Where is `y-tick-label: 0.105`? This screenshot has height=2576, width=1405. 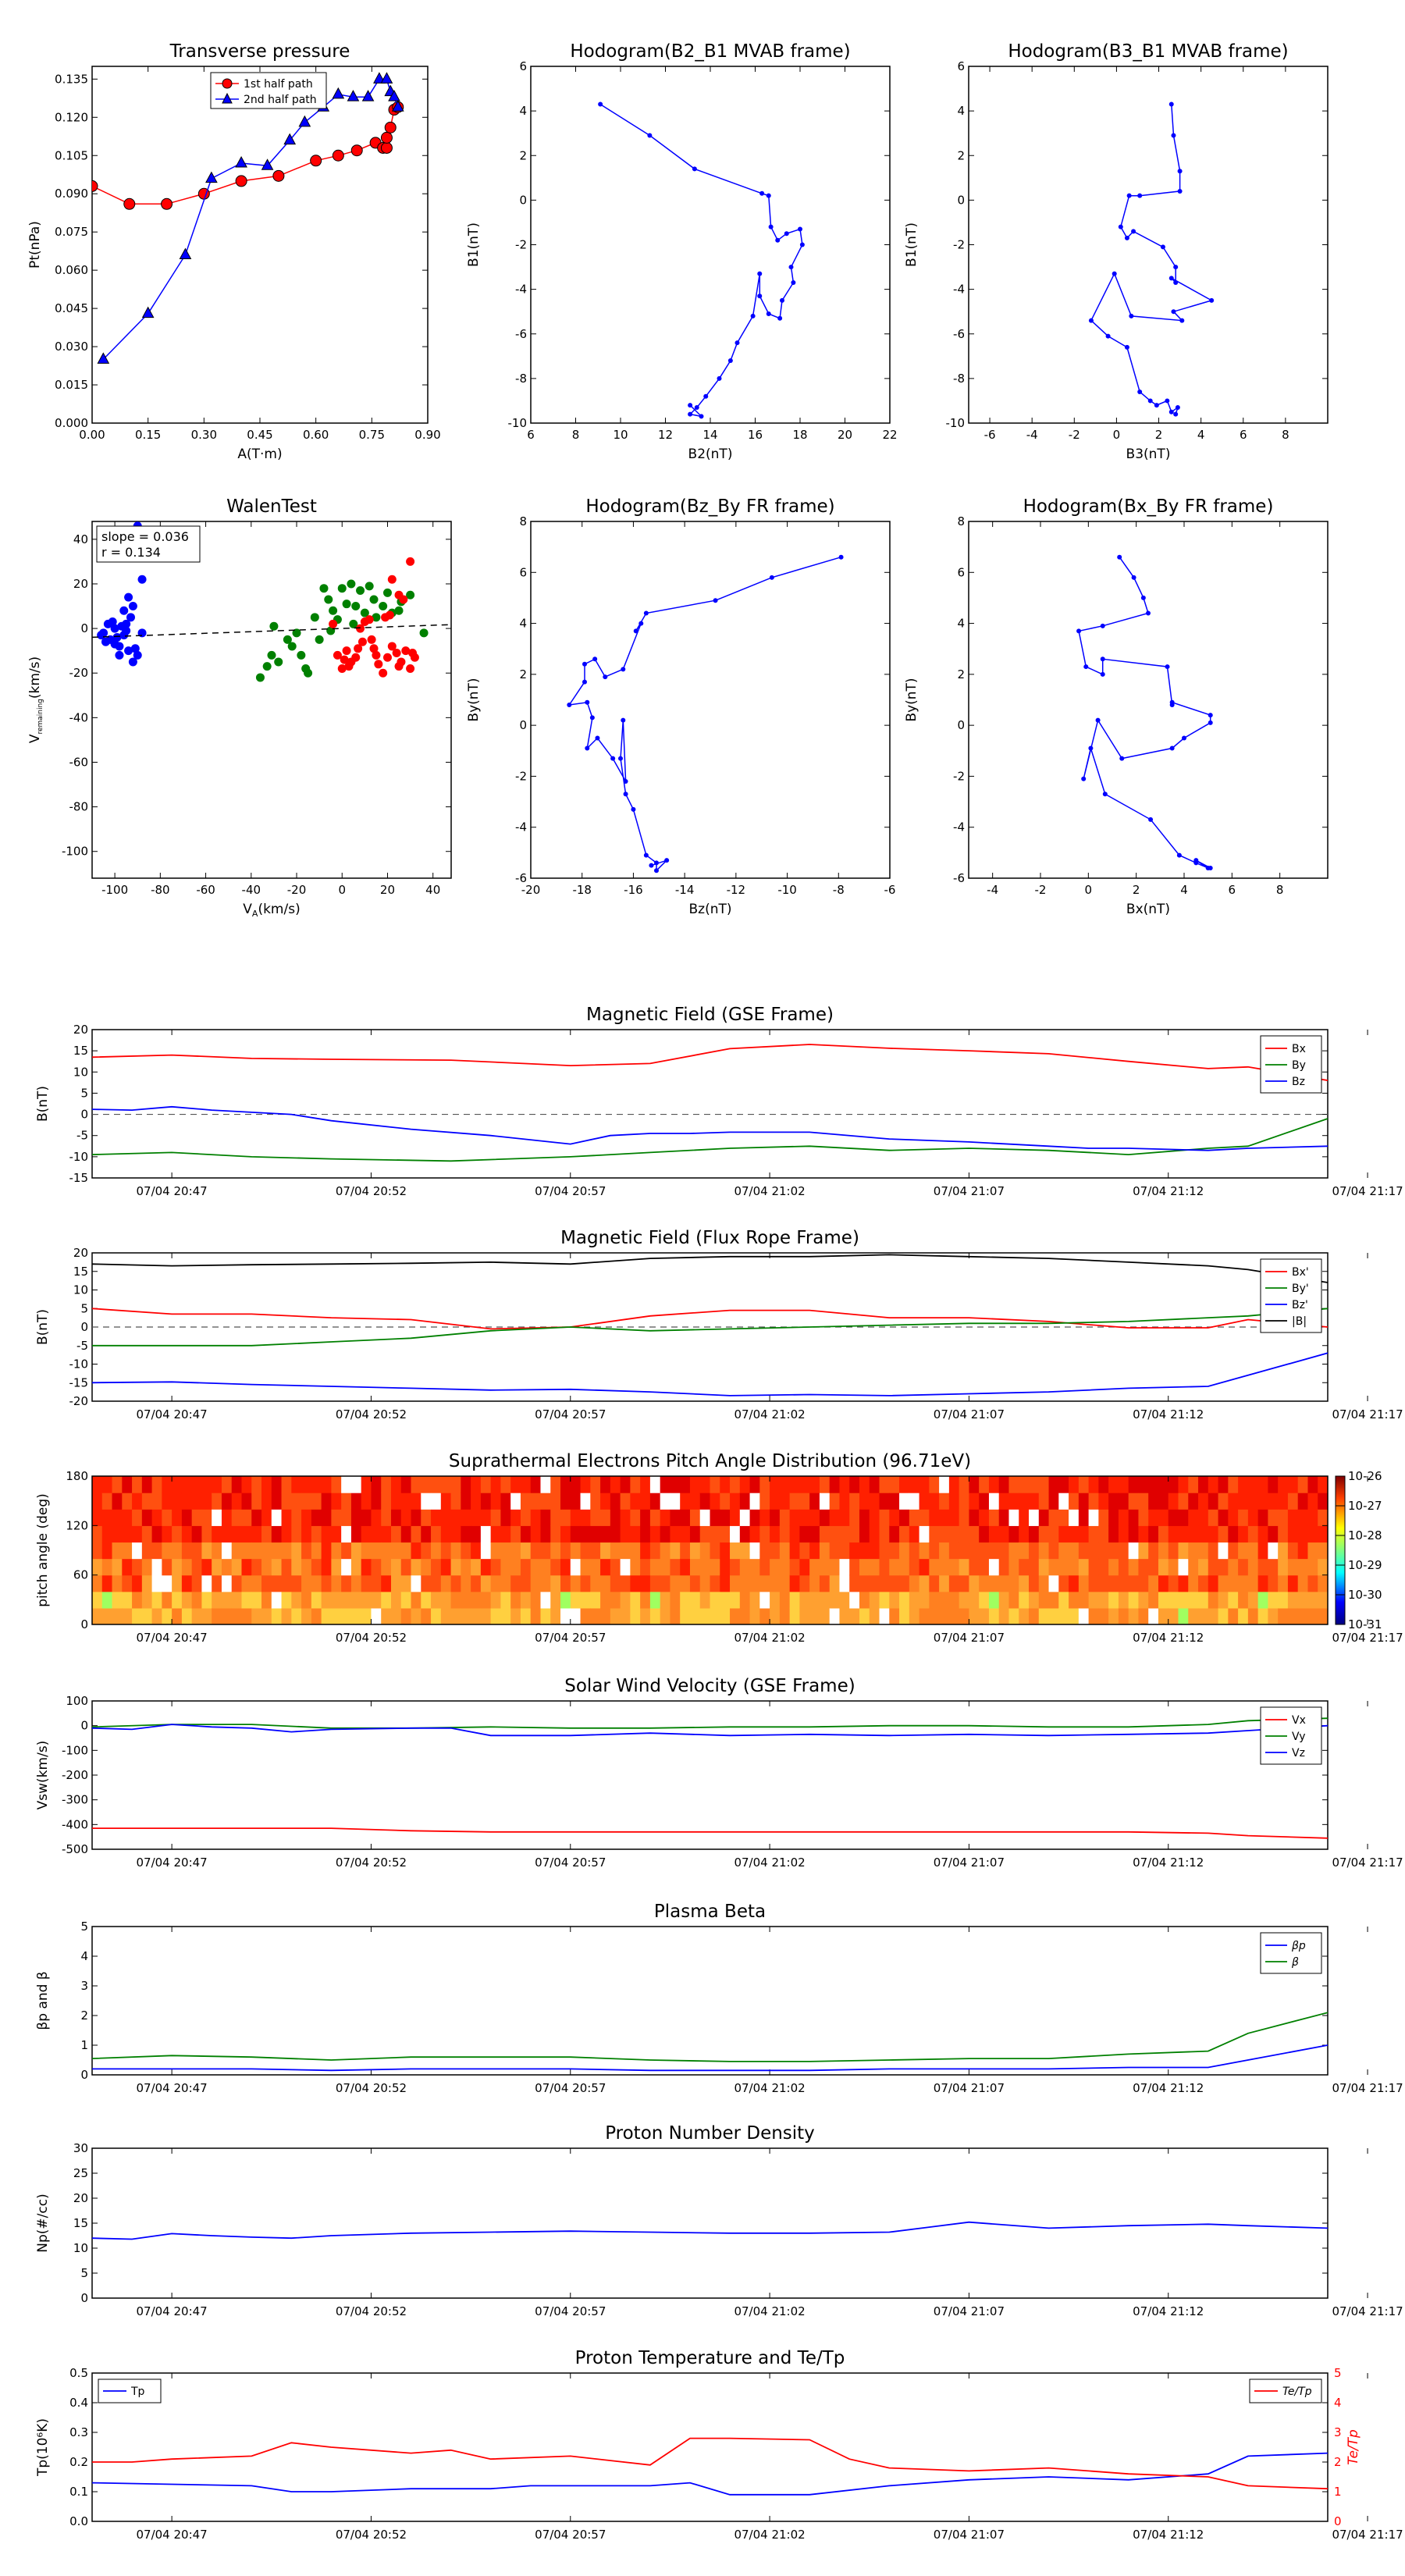 y-tick-label: 0.105 is located at coordinates (72, 155).